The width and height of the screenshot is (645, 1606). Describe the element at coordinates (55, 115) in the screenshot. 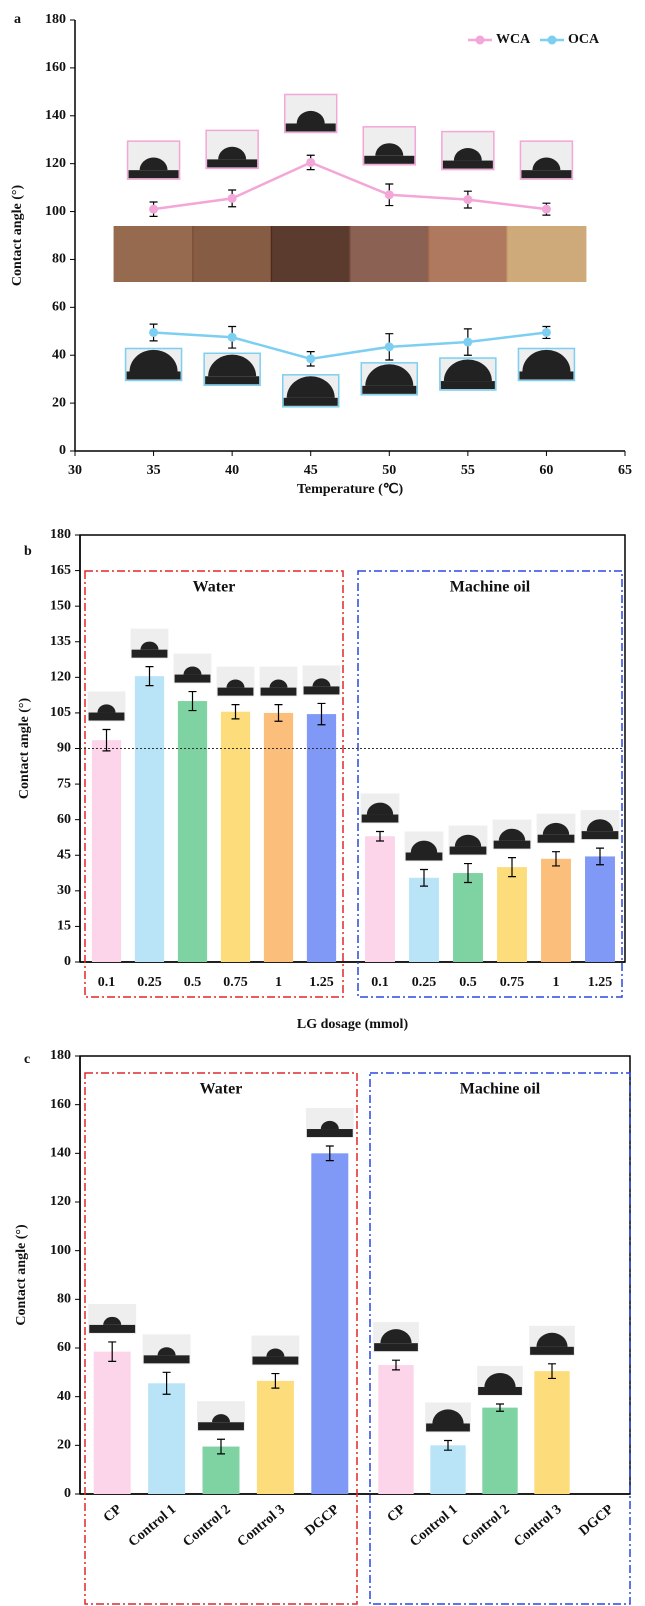

I see `y-tick-label: 140` at that location.